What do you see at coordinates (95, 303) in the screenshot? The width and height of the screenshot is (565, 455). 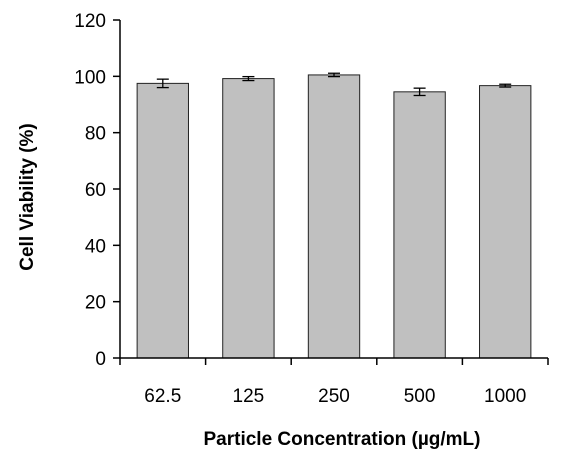 I see `y-tick-label: 20` at bounding box center [95, 303].